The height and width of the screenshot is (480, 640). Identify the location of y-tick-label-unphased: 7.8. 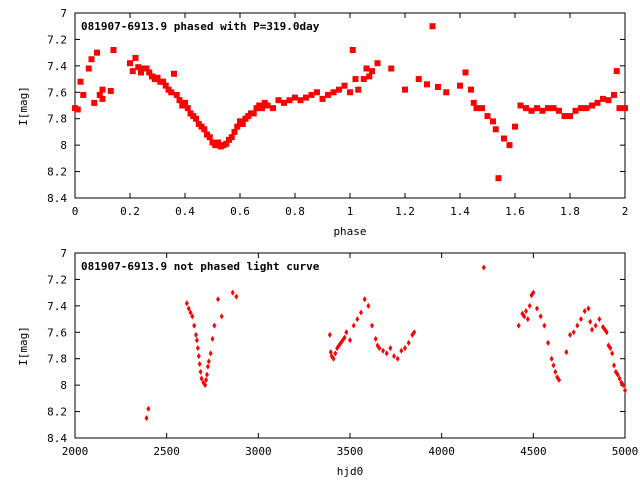
(57, 359).